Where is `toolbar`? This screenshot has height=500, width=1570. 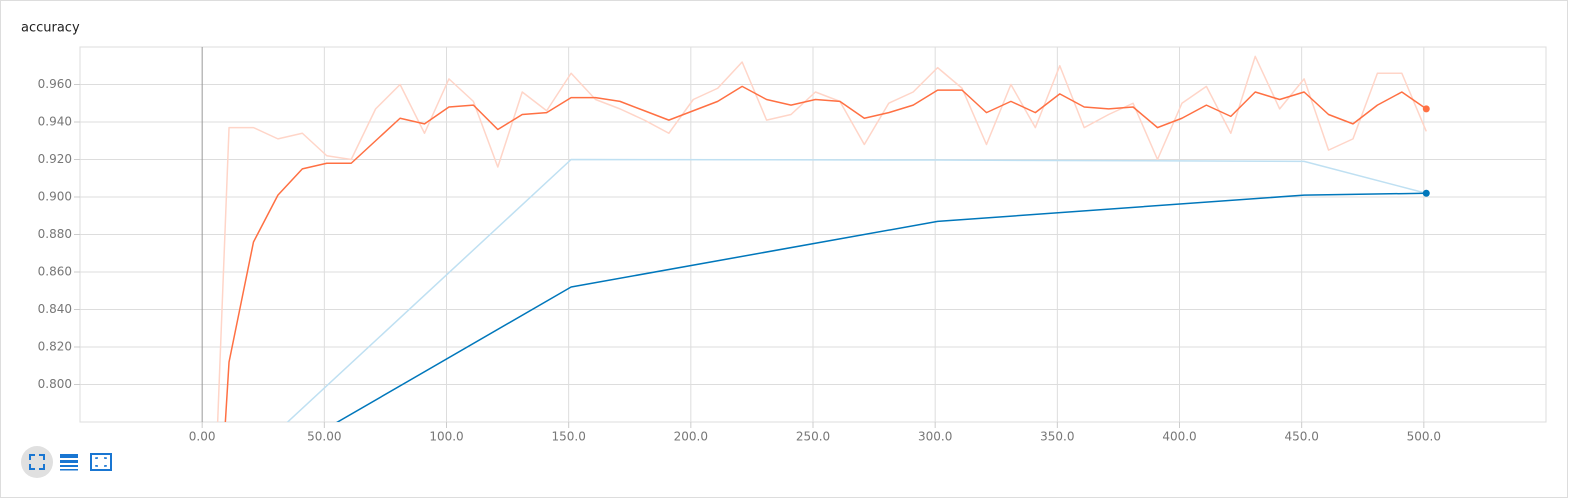 toolbar is located at coordinates (66, 462).